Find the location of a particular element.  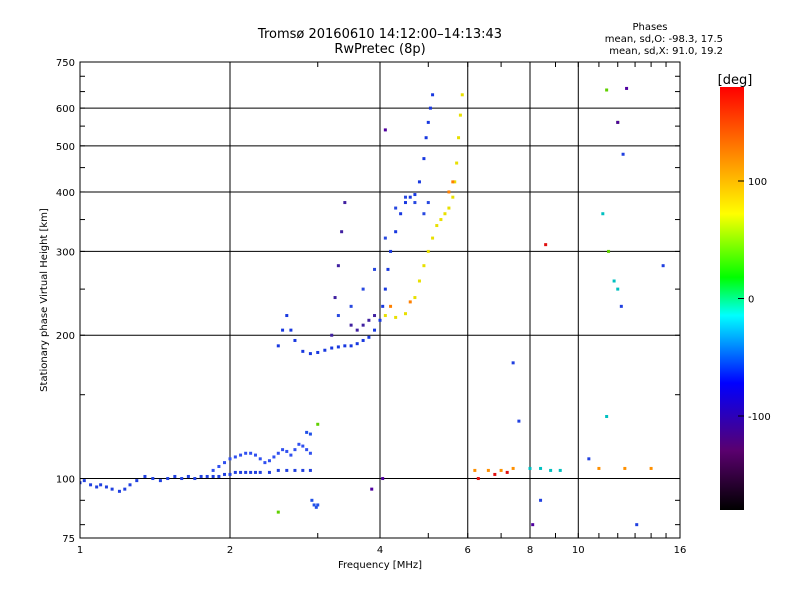

x-tick-label: 1 is located at coordinates (80, 550).